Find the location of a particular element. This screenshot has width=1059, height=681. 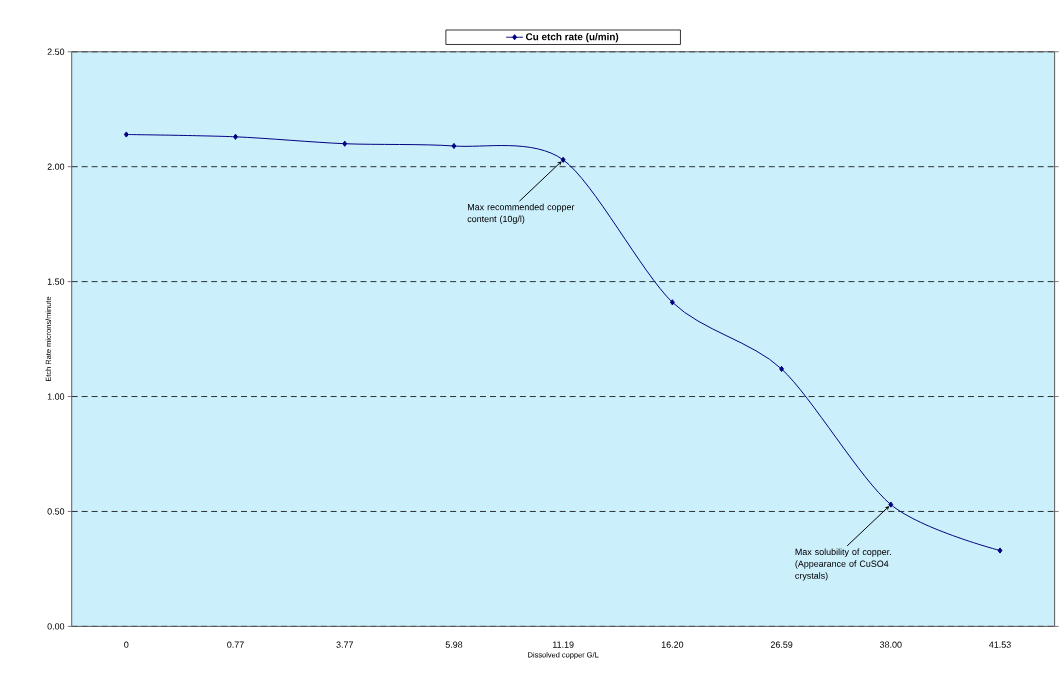

x-tick-label: 5.98 is located at coordinates (454, 644).